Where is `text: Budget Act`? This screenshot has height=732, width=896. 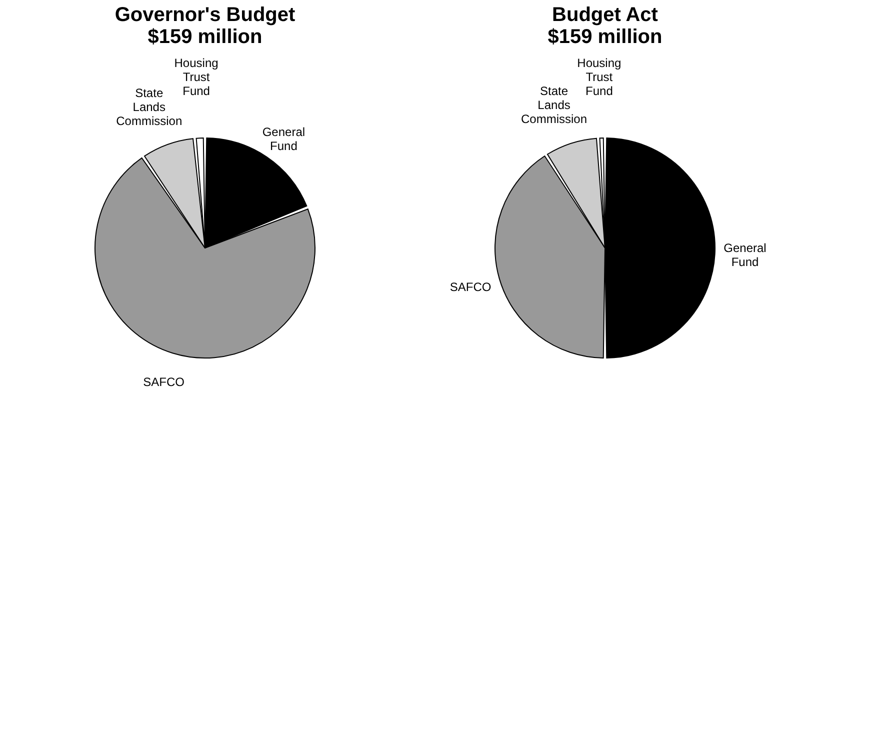 text: Budget Act is located at coordinates (605, 15).